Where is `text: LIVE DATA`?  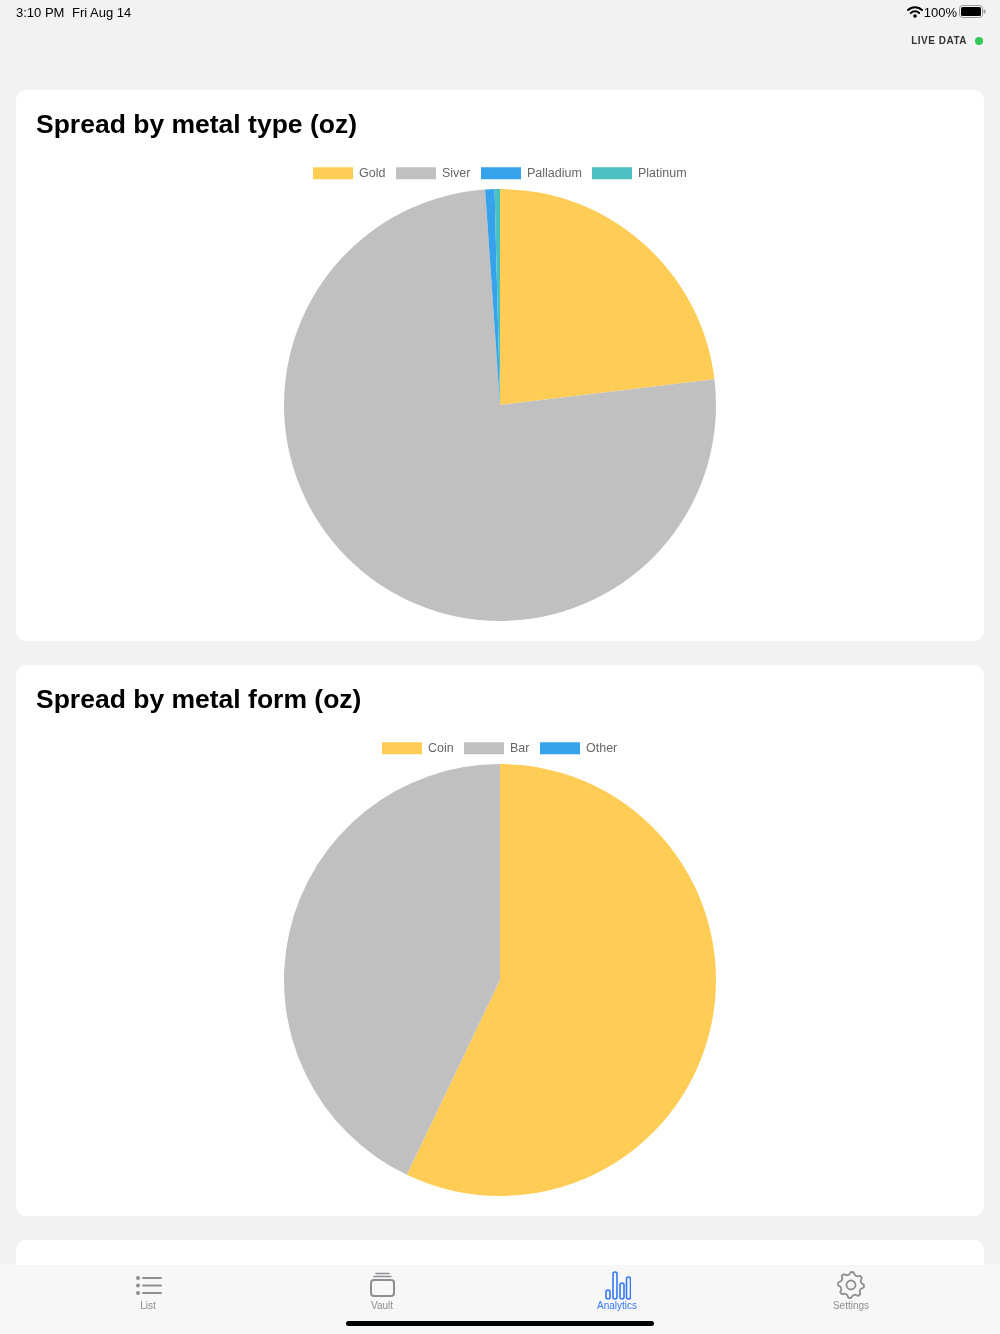
text: LIVE DATA is located at coordinates (939, 40).